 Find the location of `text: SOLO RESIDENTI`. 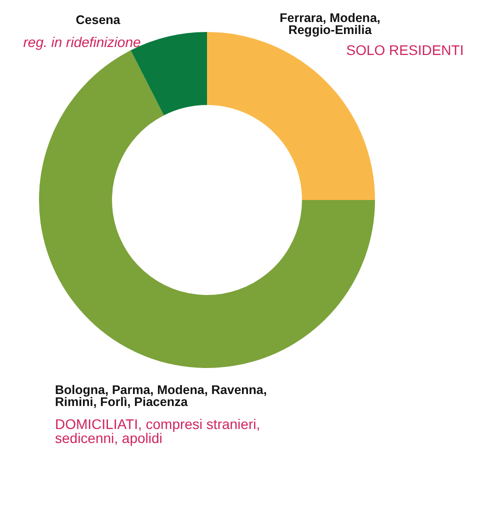

text: SOLO RESIDENTI is located at coordinates (405, 50).